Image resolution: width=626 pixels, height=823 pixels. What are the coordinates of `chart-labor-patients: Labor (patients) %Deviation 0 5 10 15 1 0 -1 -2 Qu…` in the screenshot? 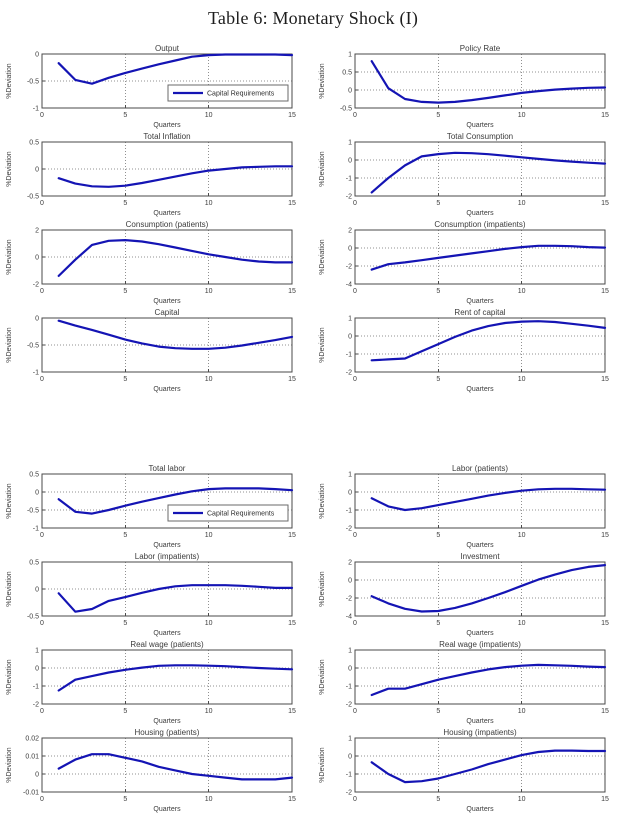 It's located at (469, 506).